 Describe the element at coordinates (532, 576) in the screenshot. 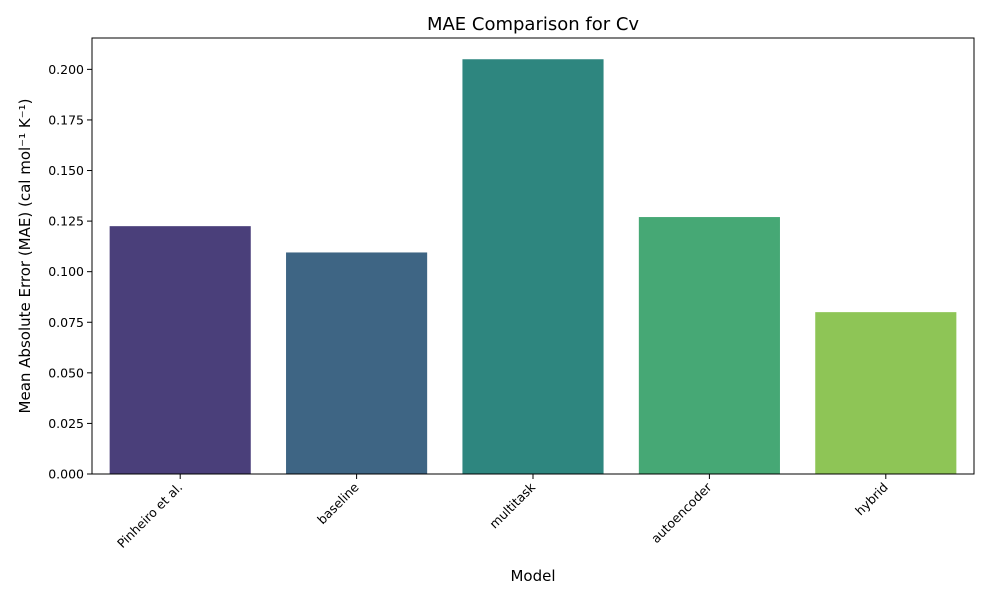

I see `x-axis-title: Model` at that location.